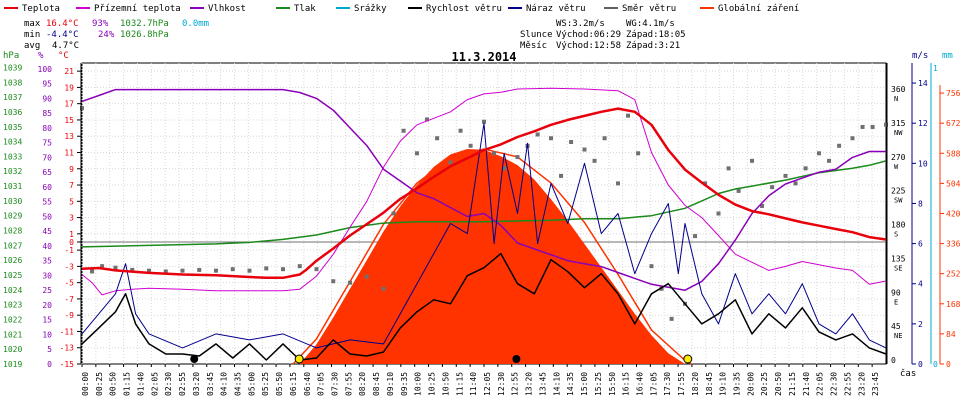  What do you see at coordinates (69, 315) in the screenshot?
I see `tick-temp-3: -9` at bounding box center [69, 315].